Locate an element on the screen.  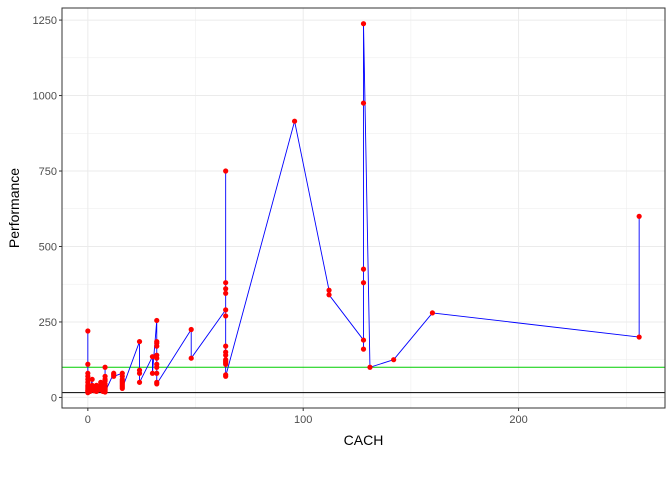
y-tick-label: 250 is located at coordinates (48, 323).